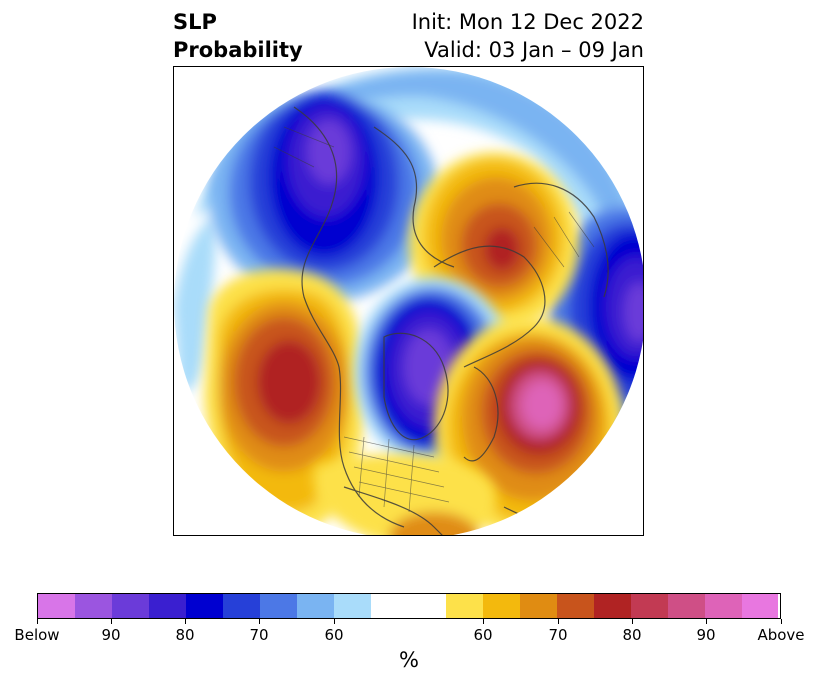  Describe the element at coordinates (527, 22) in the screenshot. I see `init-date: Init: Mon 12 Dec 2022` at that location.